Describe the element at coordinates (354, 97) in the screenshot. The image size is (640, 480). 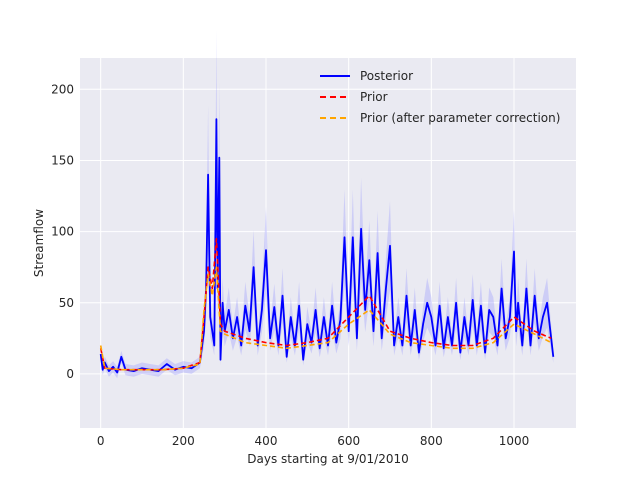
I see `legend-entry-prior: Prior` at that location.